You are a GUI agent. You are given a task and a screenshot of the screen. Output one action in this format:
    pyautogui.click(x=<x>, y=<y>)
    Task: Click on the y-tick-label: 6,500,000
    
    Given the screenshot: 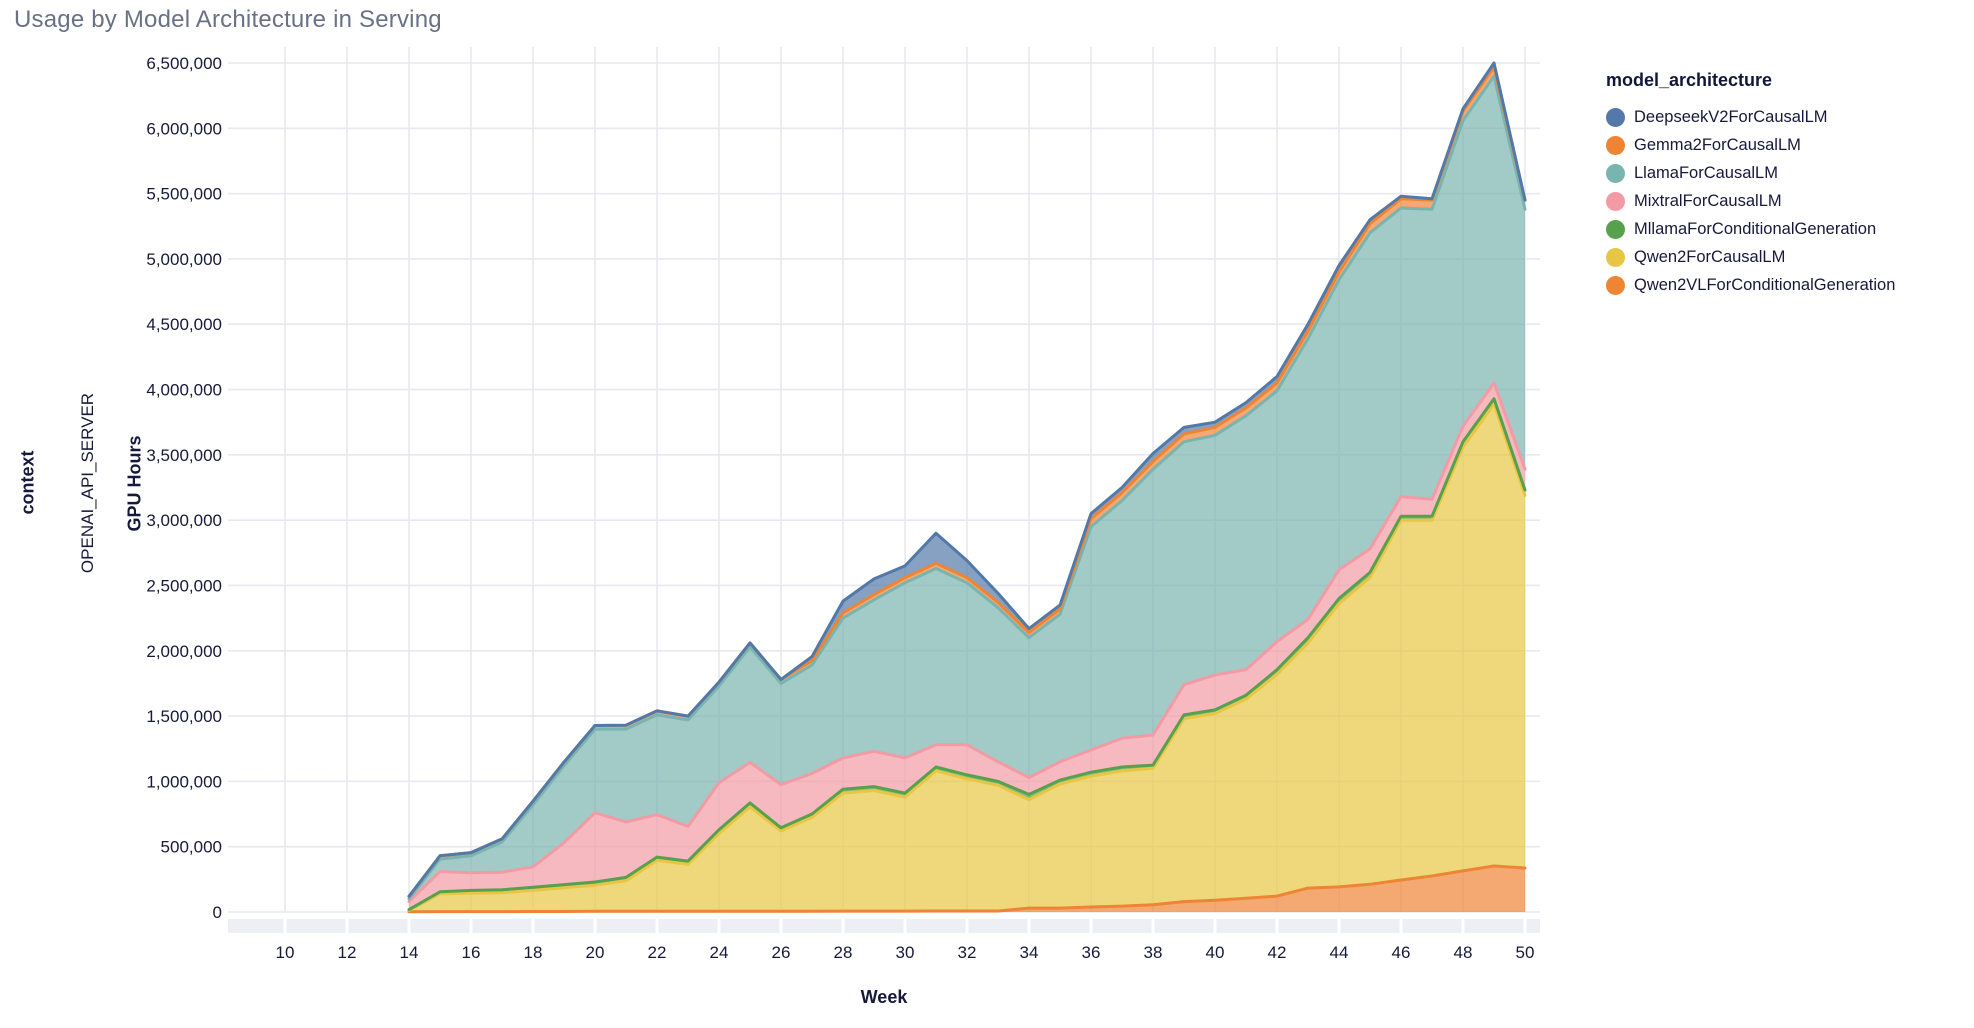 What is the action you would take?
    pyautogui.click(x=184, y=63)
    